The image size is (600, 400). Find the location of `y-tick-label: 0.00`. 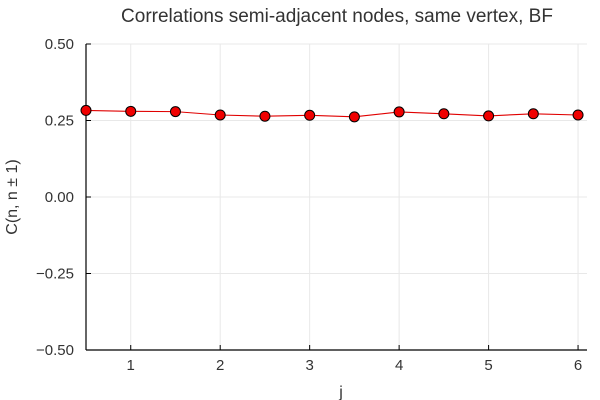

y-tick-label: 0.00 is located at coordinates (59, 197).